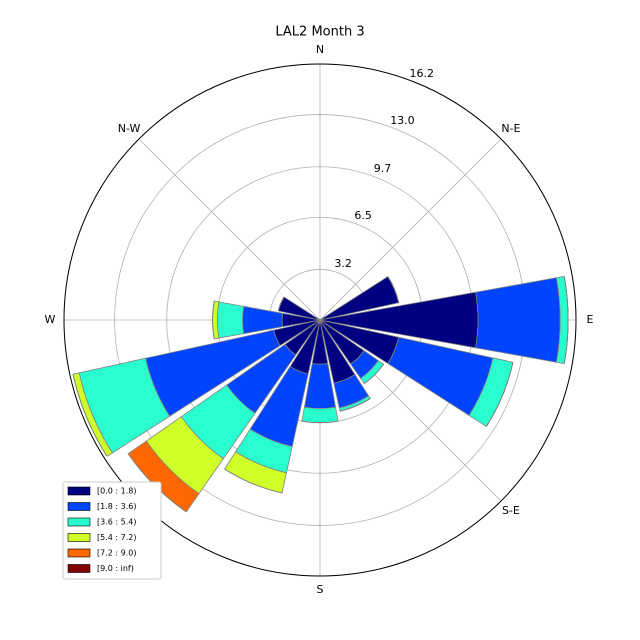 This screenshot has width=640, height=640. I want to click on angle-label: N-E, so click(510, 128).